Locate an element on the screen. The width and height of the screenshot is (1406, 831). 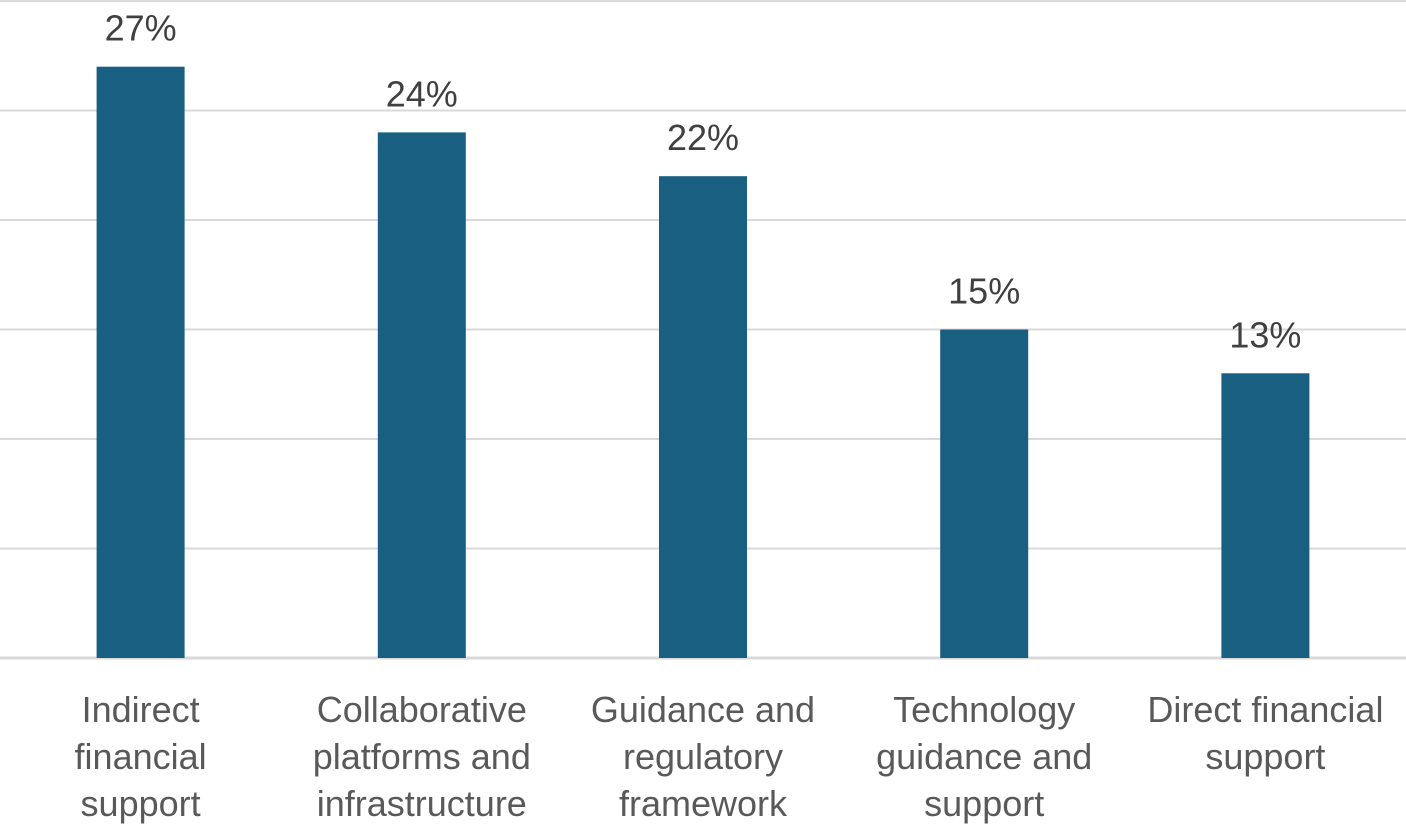
category-label-line: infrastructure is located at coordinates (422, 803).